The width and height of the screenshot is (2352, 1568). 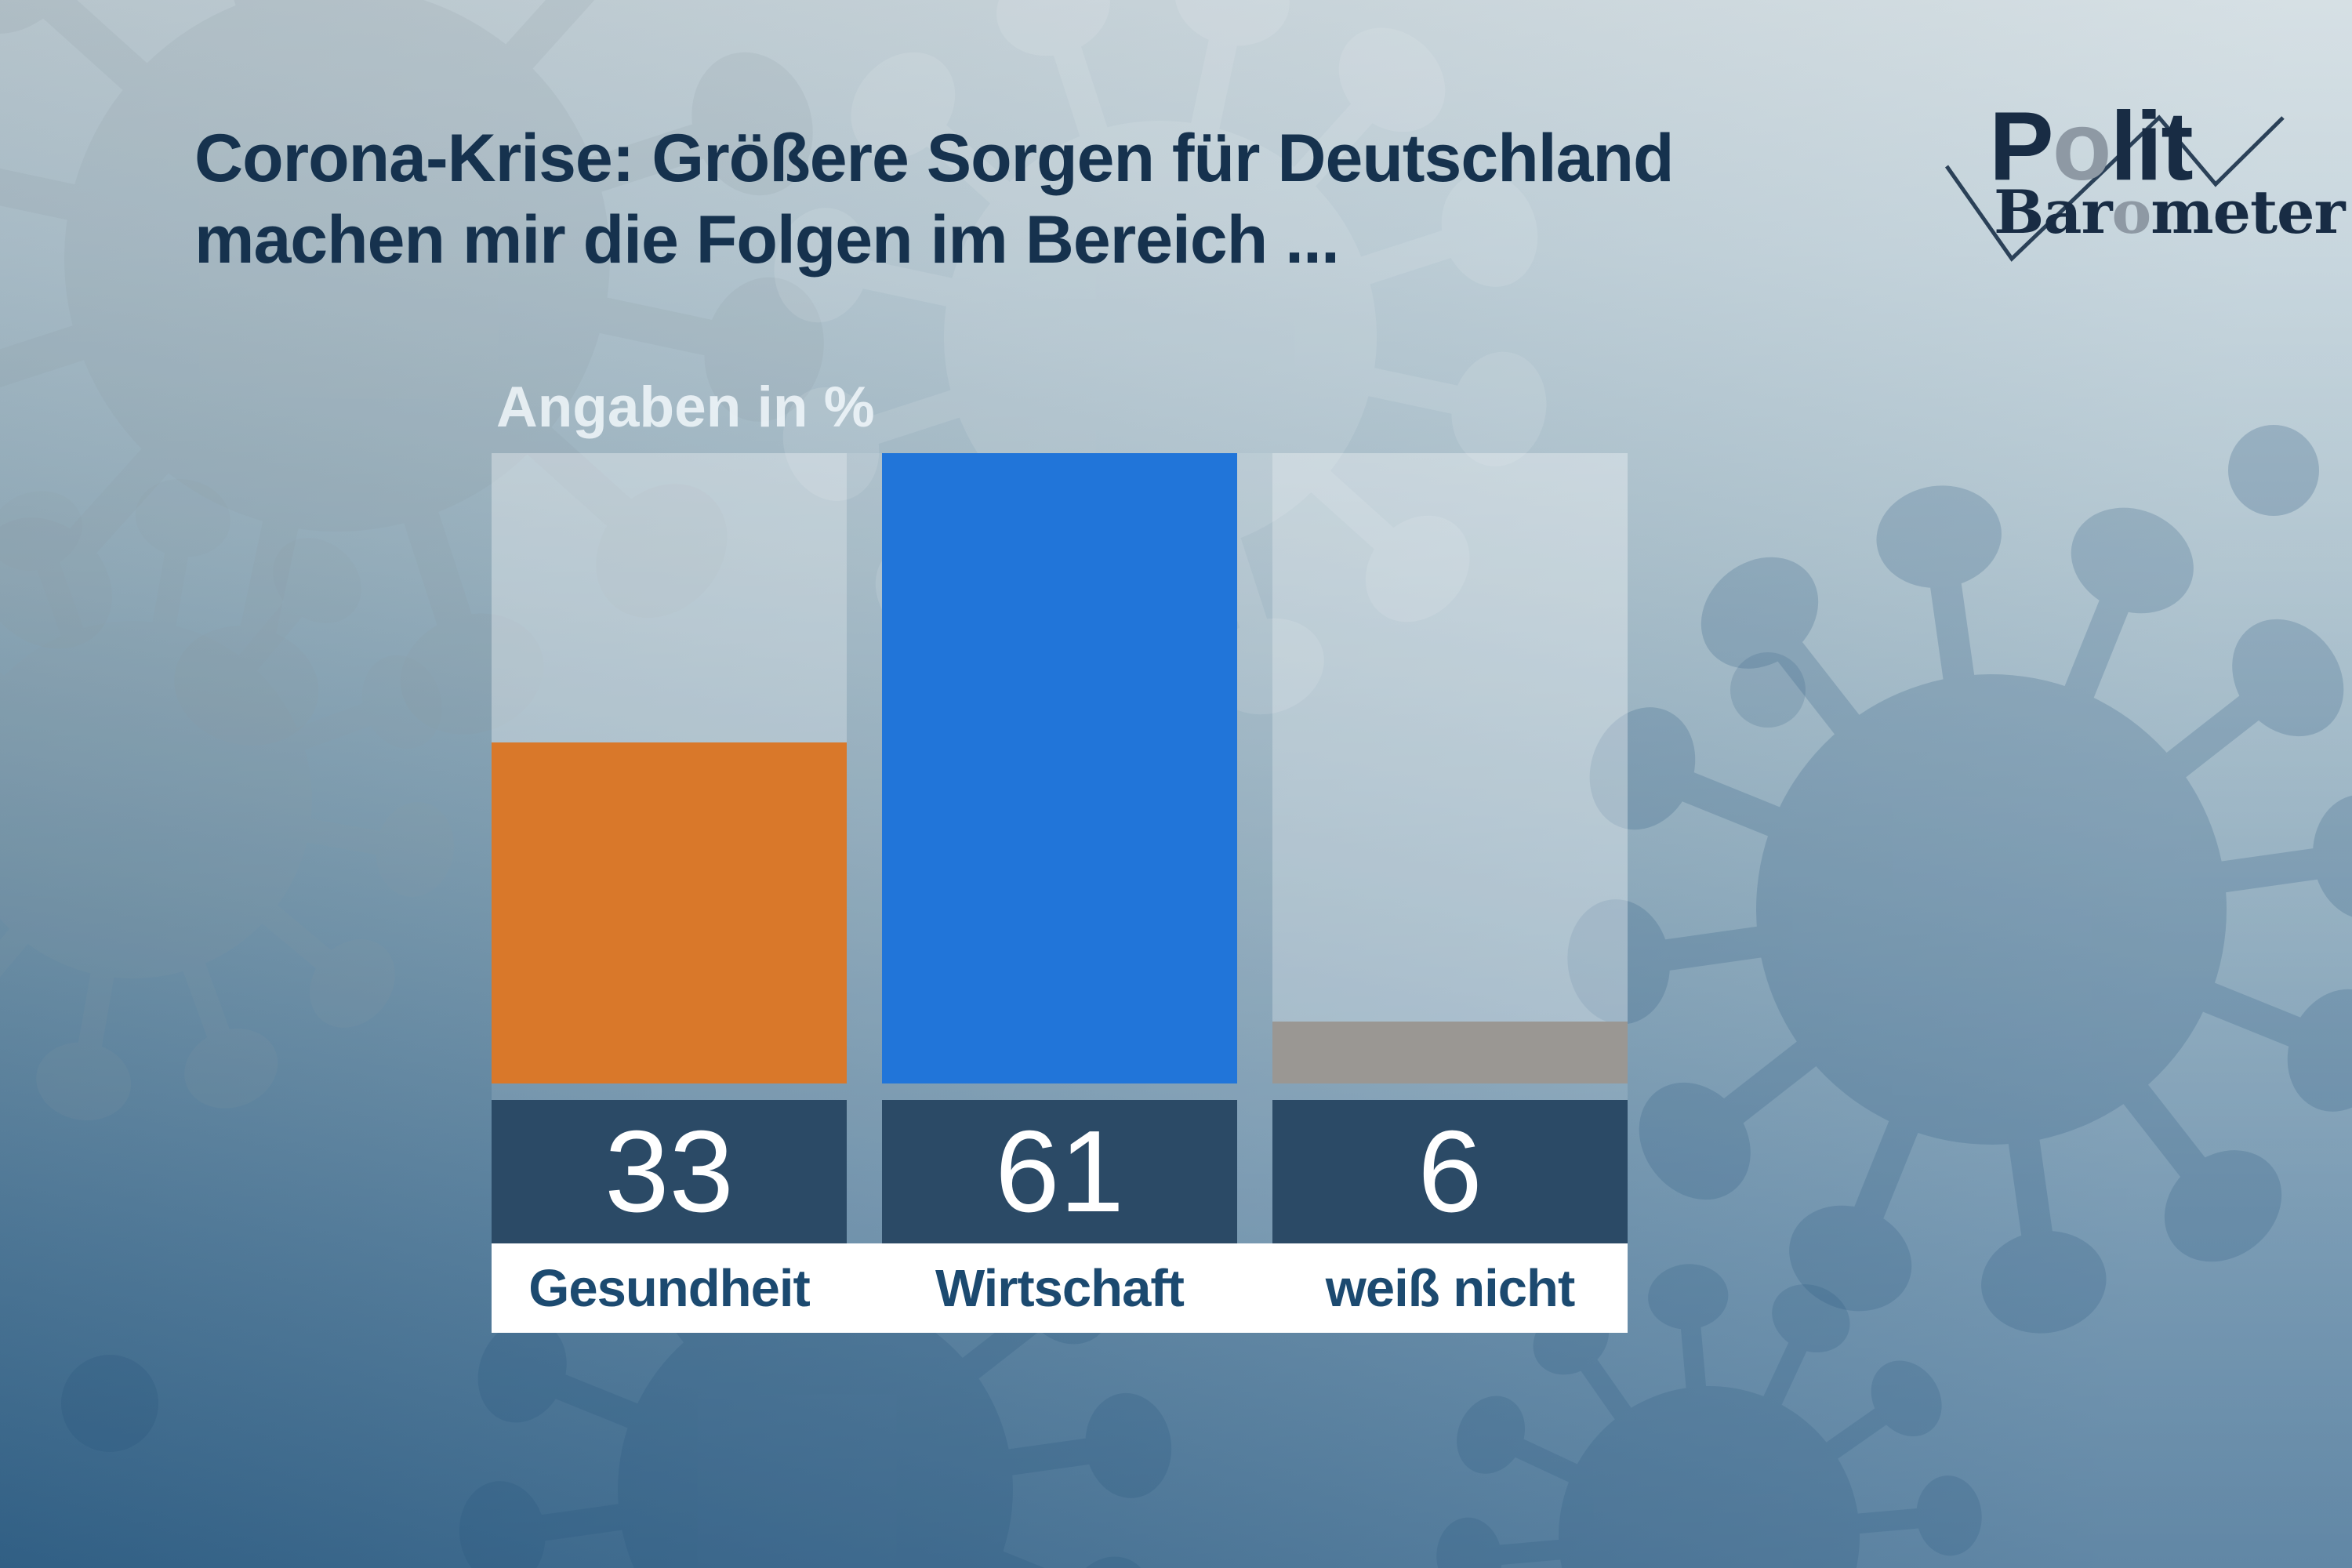 I want to click on logo-letter: lit, so click(x=2151, y=147).